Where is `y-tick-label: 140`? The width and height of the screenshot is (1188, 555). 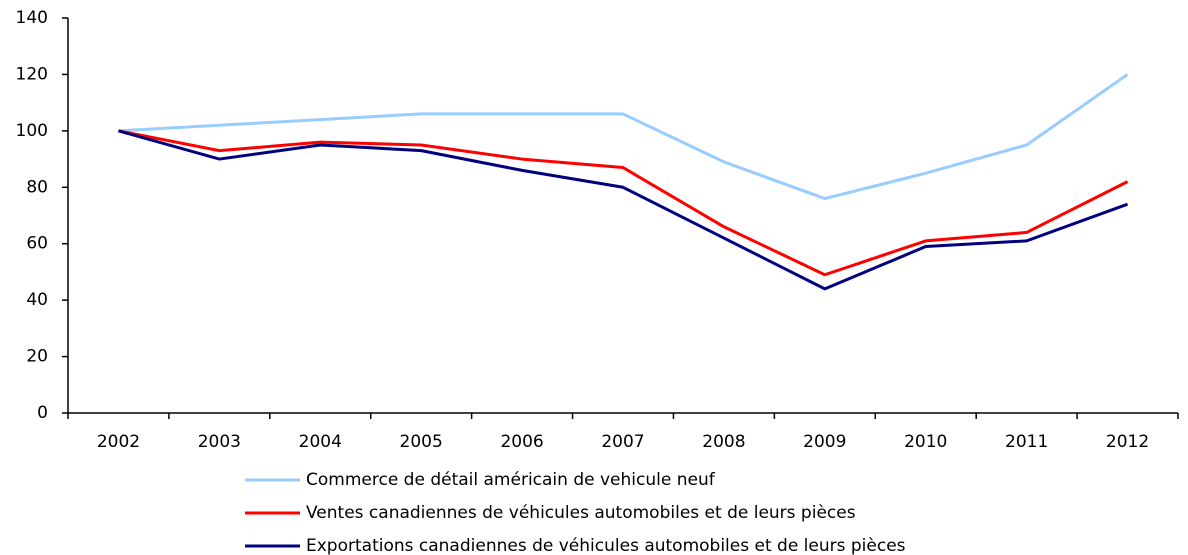
y-tick-label: 140 is located at coordinates (32, 18).